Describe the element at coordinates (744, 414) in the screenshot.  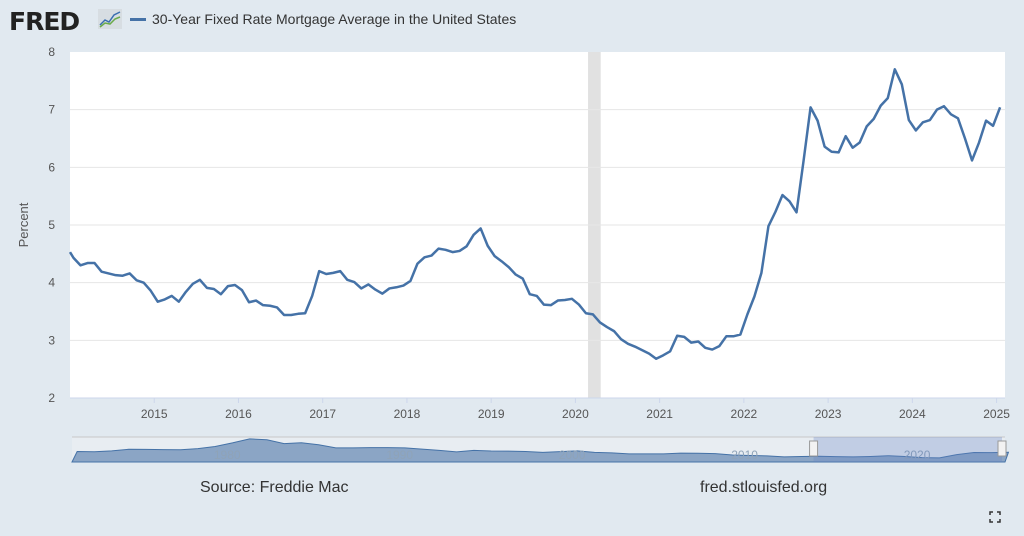
I see `x-tick-label: 2022` at that location.